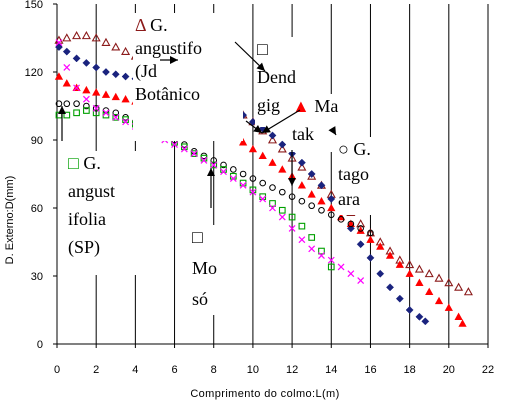  I want to click on x-tick-label: 10, so click(253, 370).